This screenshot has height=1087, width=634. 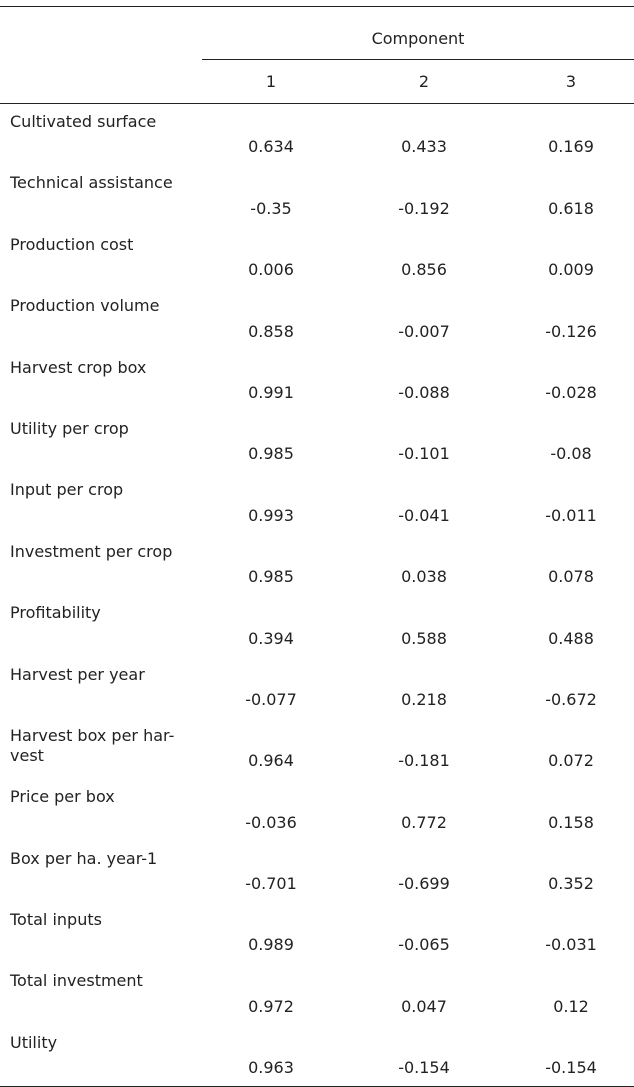 What do you see at coordinates (571, 270) in the screenshot?
I see `value-cell: 0.009` at bounding box center [571, 270].